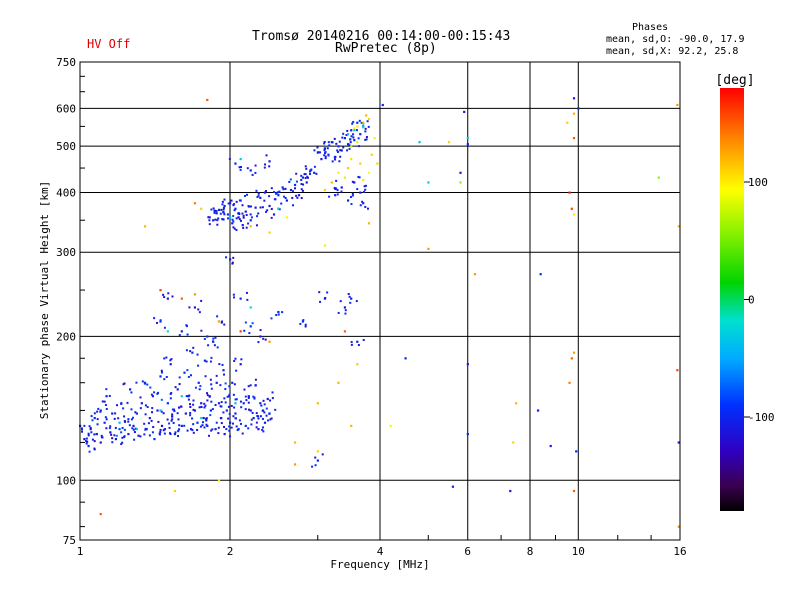  I want to click on x-tick-label: 16, so click(679, 551).